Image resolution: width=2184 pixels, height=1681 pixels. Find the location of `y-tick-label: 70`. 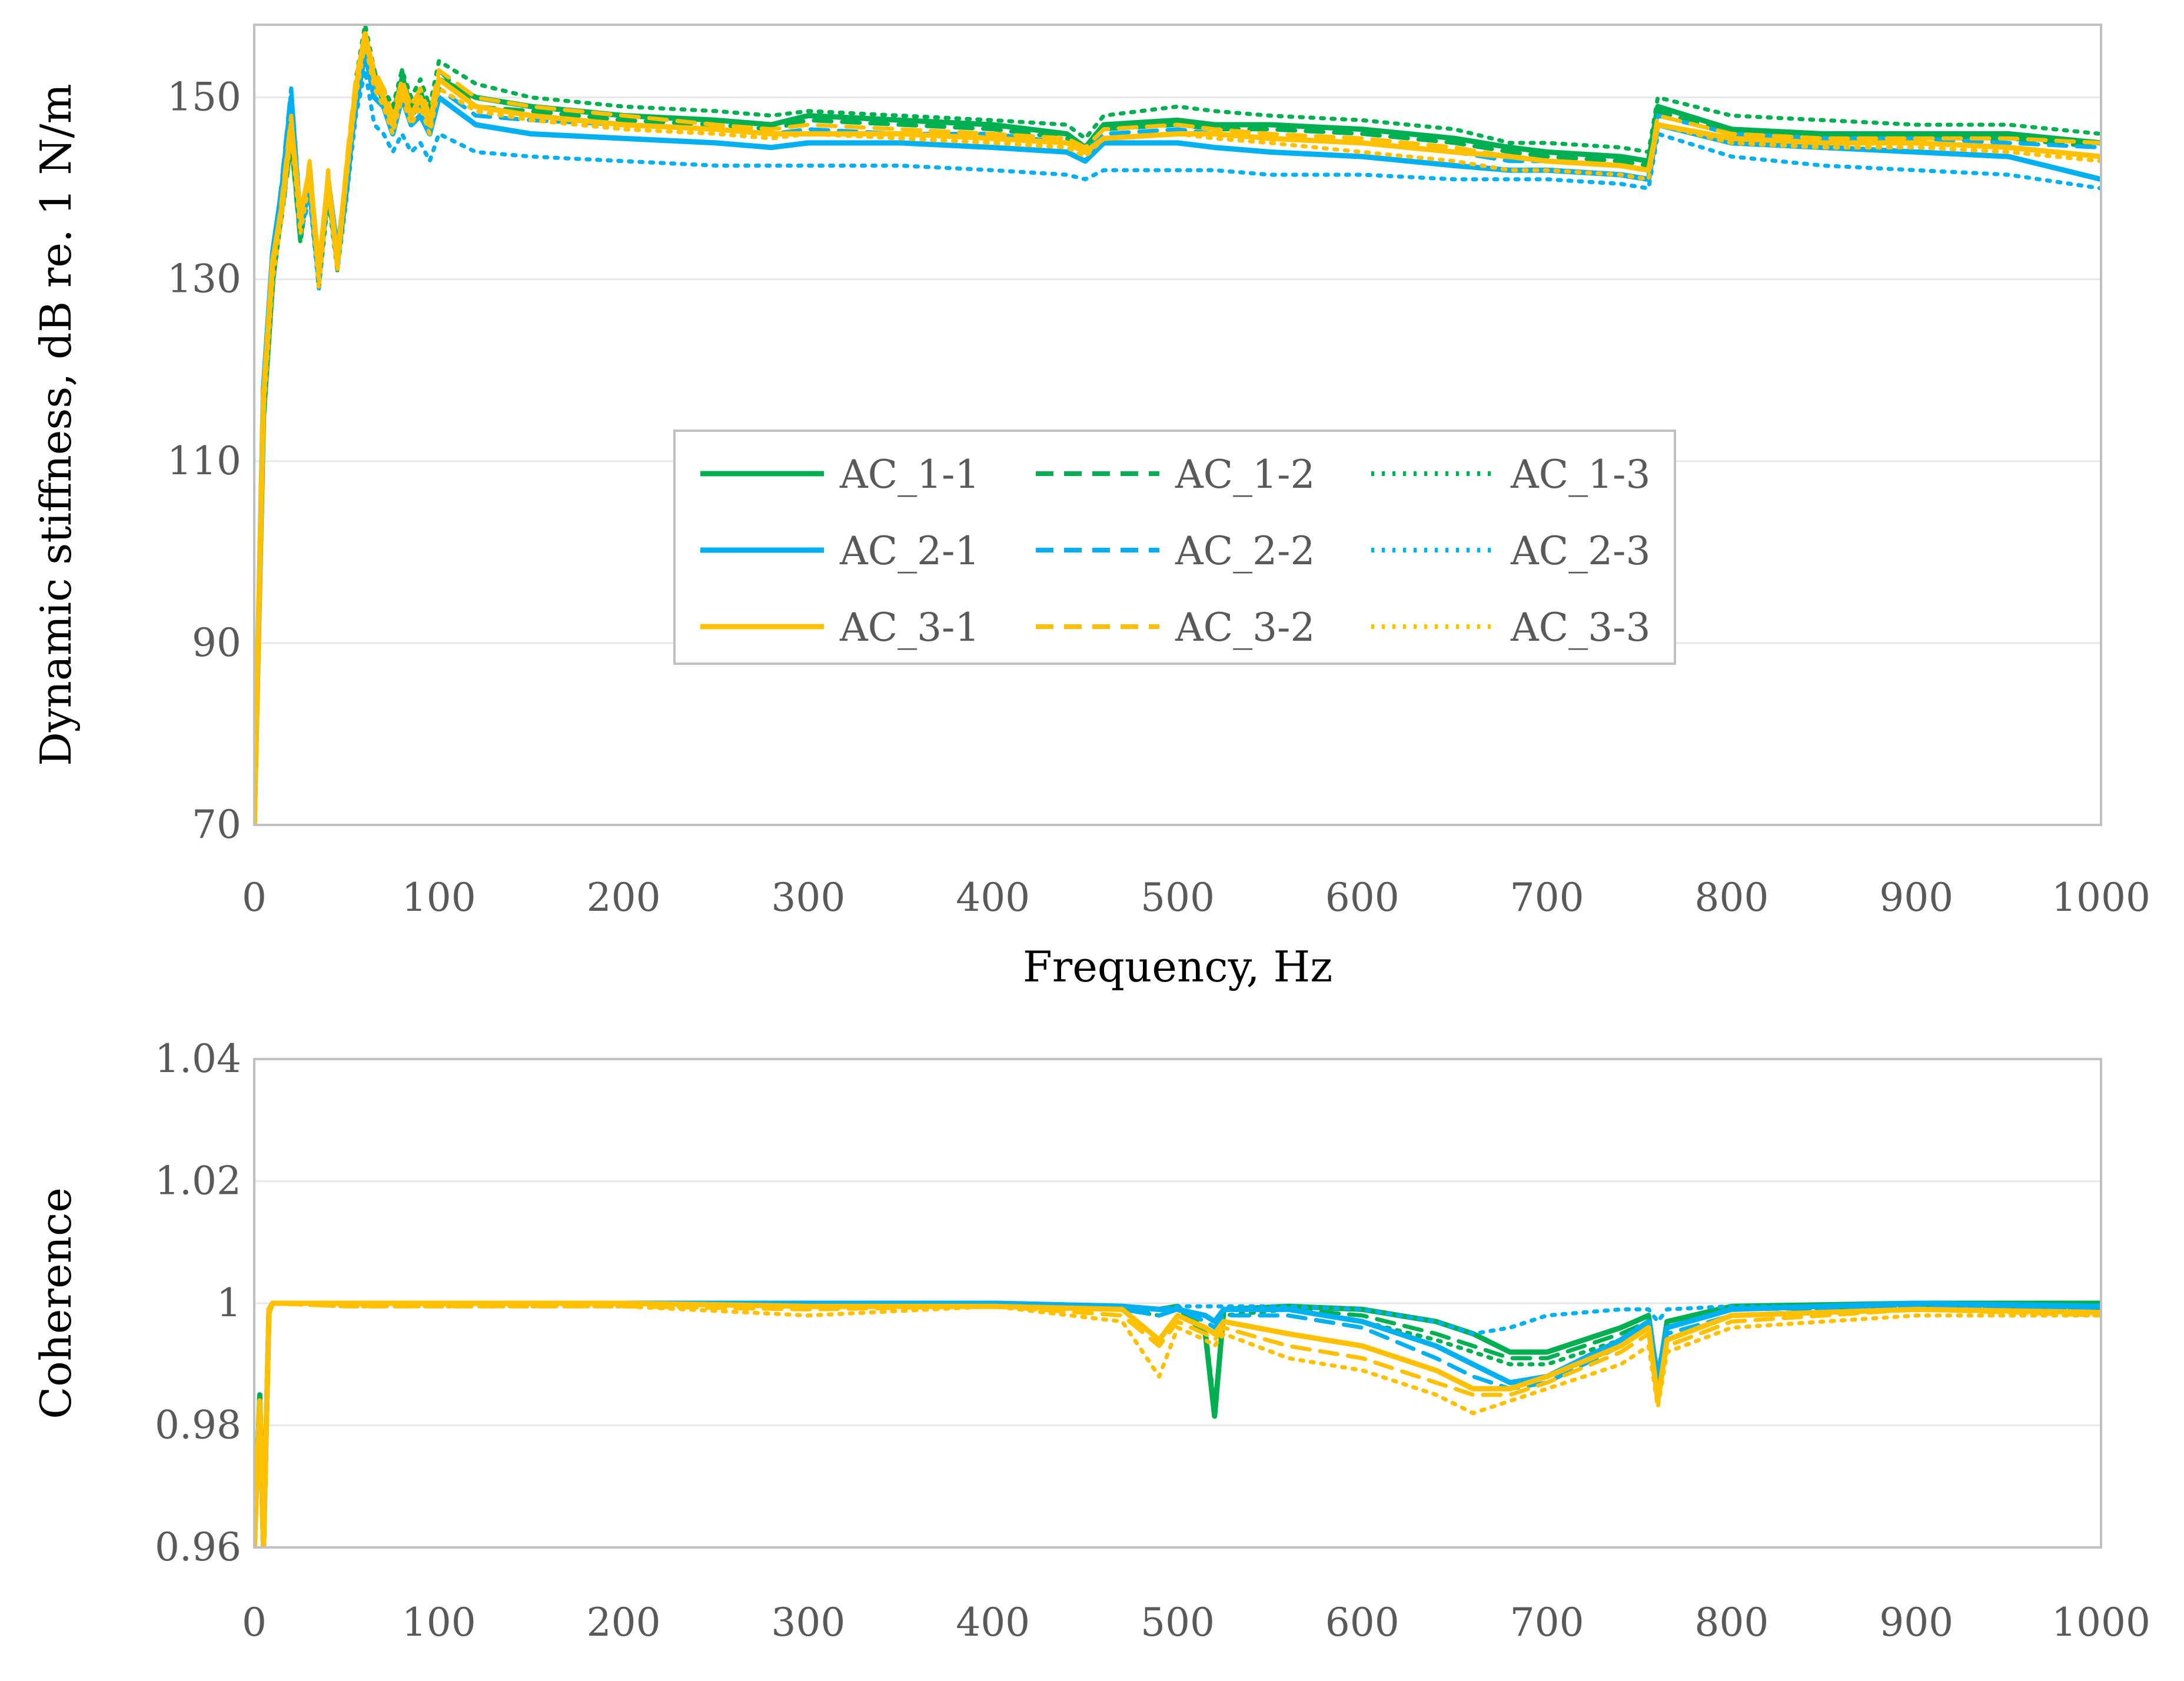

y-tick-label: 70 is located at coordinates (216, 825).